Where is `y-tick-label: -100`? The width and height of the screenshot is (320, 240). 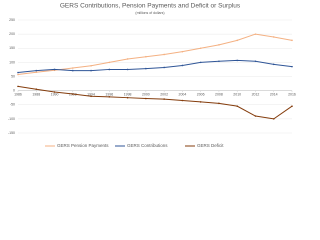
y-tick-label: -100 is located at coordinates (11, 119).